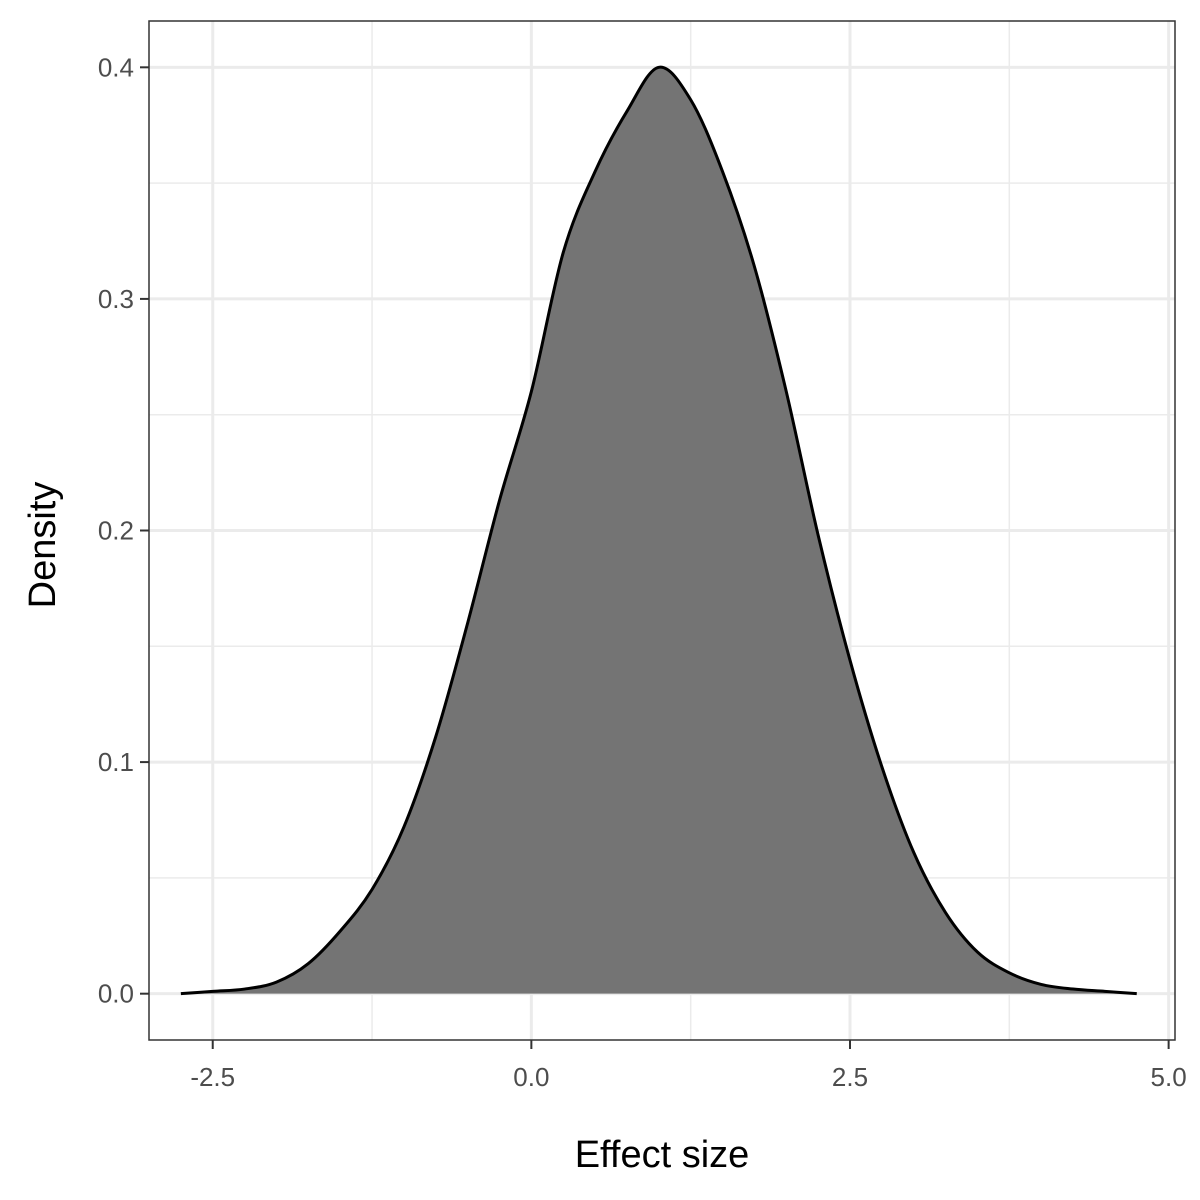  I want to click on x-tick-label: 2.5, so click(850, 1077).